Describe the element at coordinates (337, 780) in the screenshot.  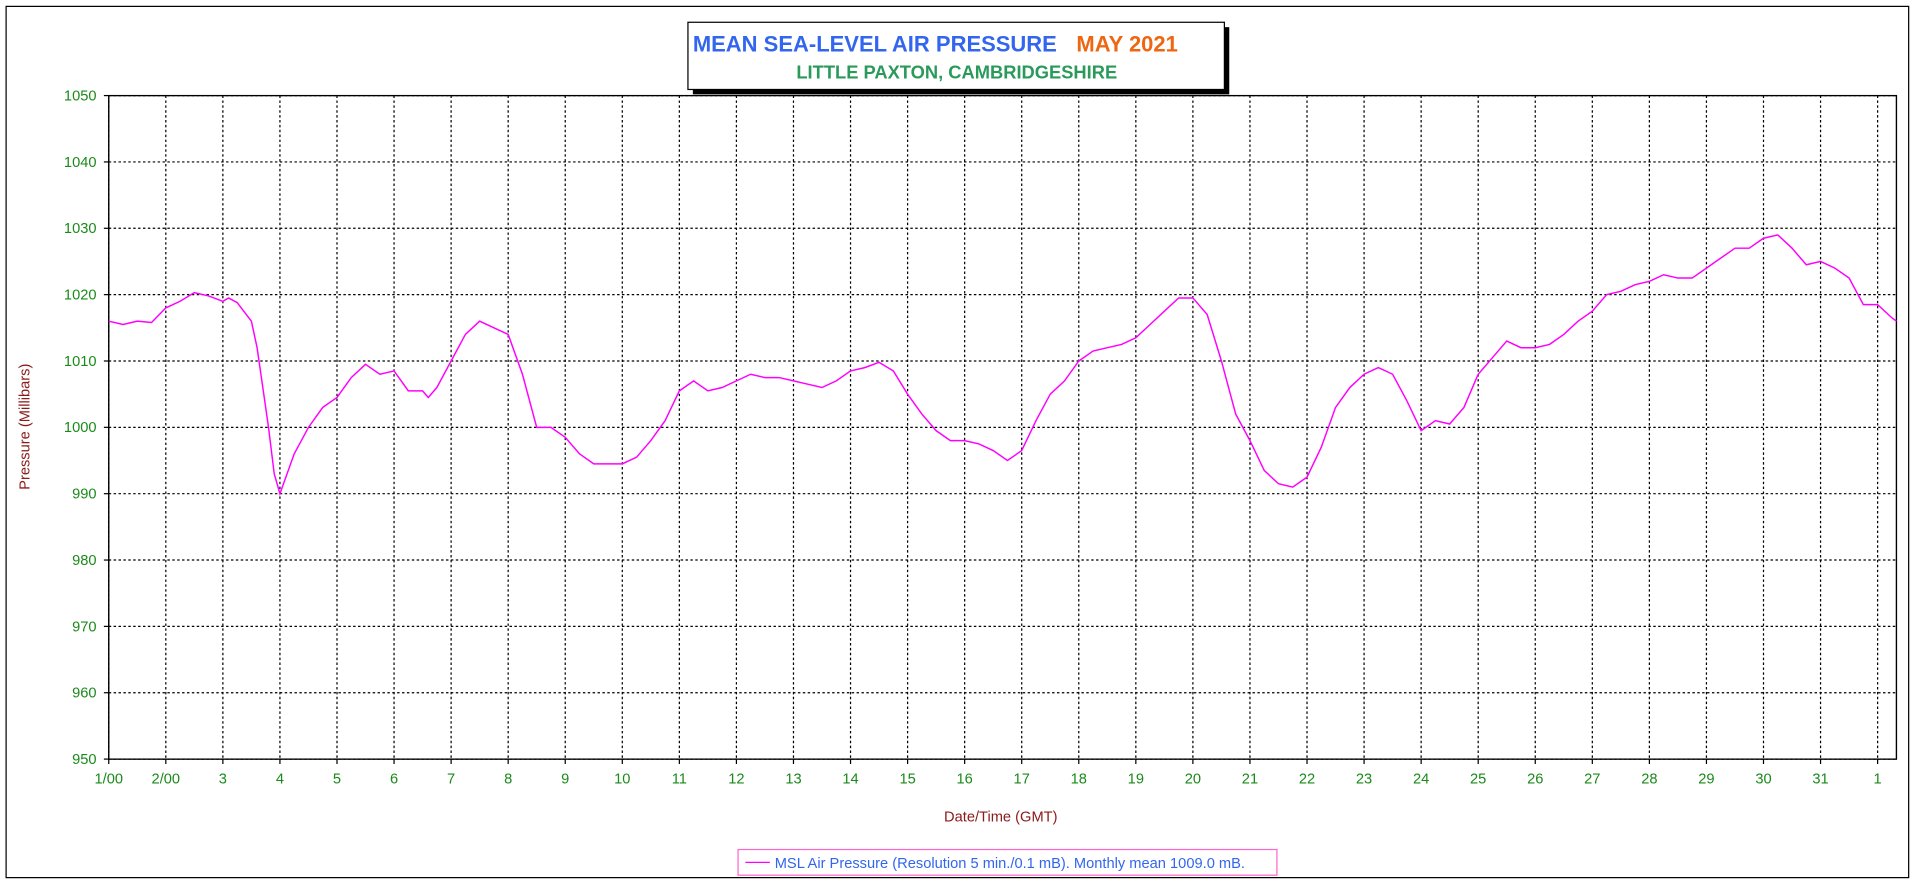
I see `x-tick-label: 5` at that location.